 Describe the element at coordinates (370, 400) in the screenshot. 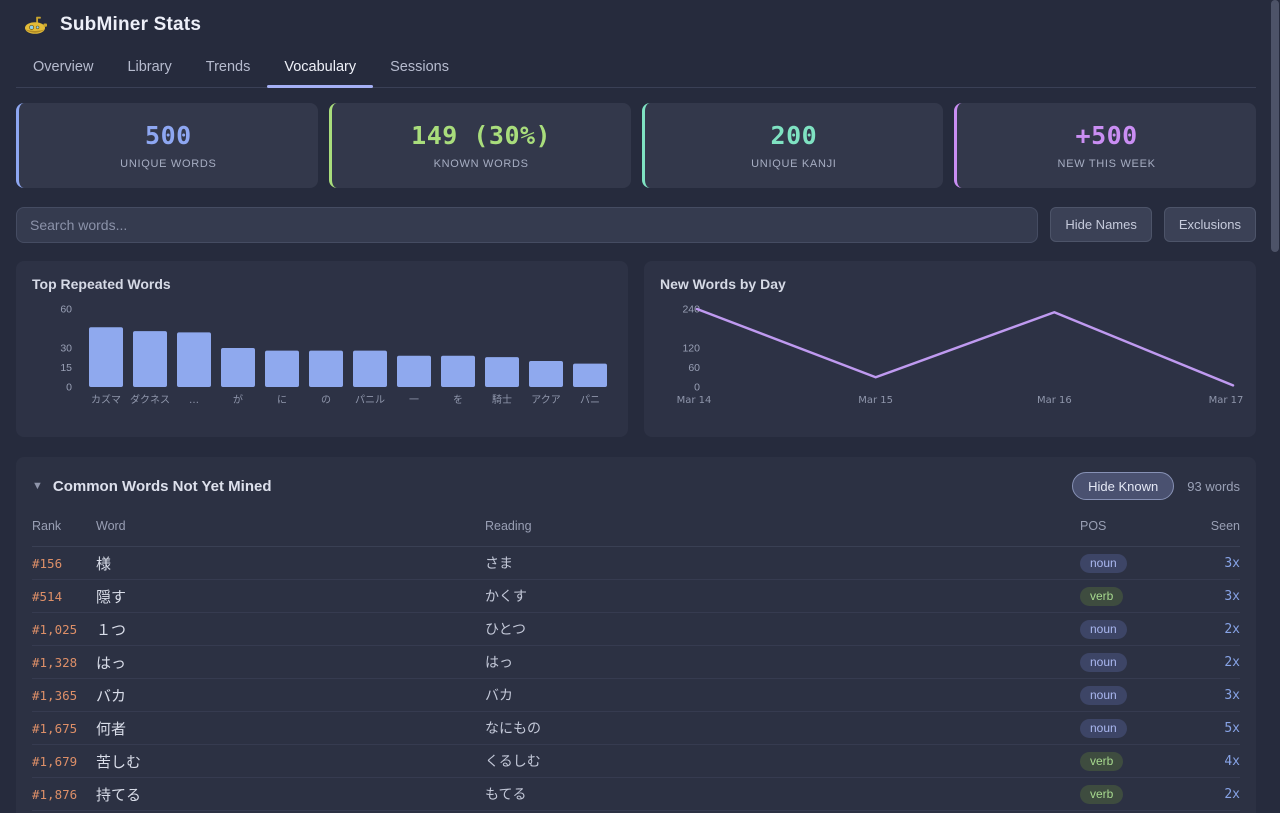

I see `x-axis-label: パニル` at that location.